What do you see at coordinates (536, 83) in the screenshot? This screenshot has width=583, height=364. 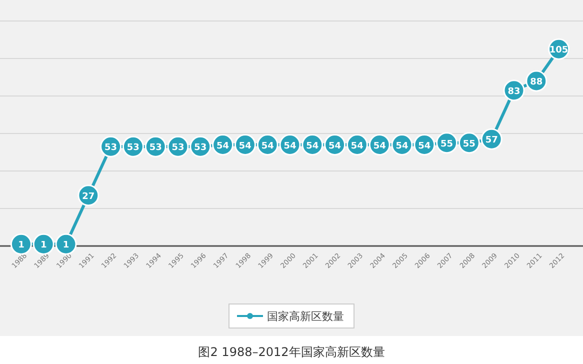 I see `data-label: 88` at bounding box center [536, 83].